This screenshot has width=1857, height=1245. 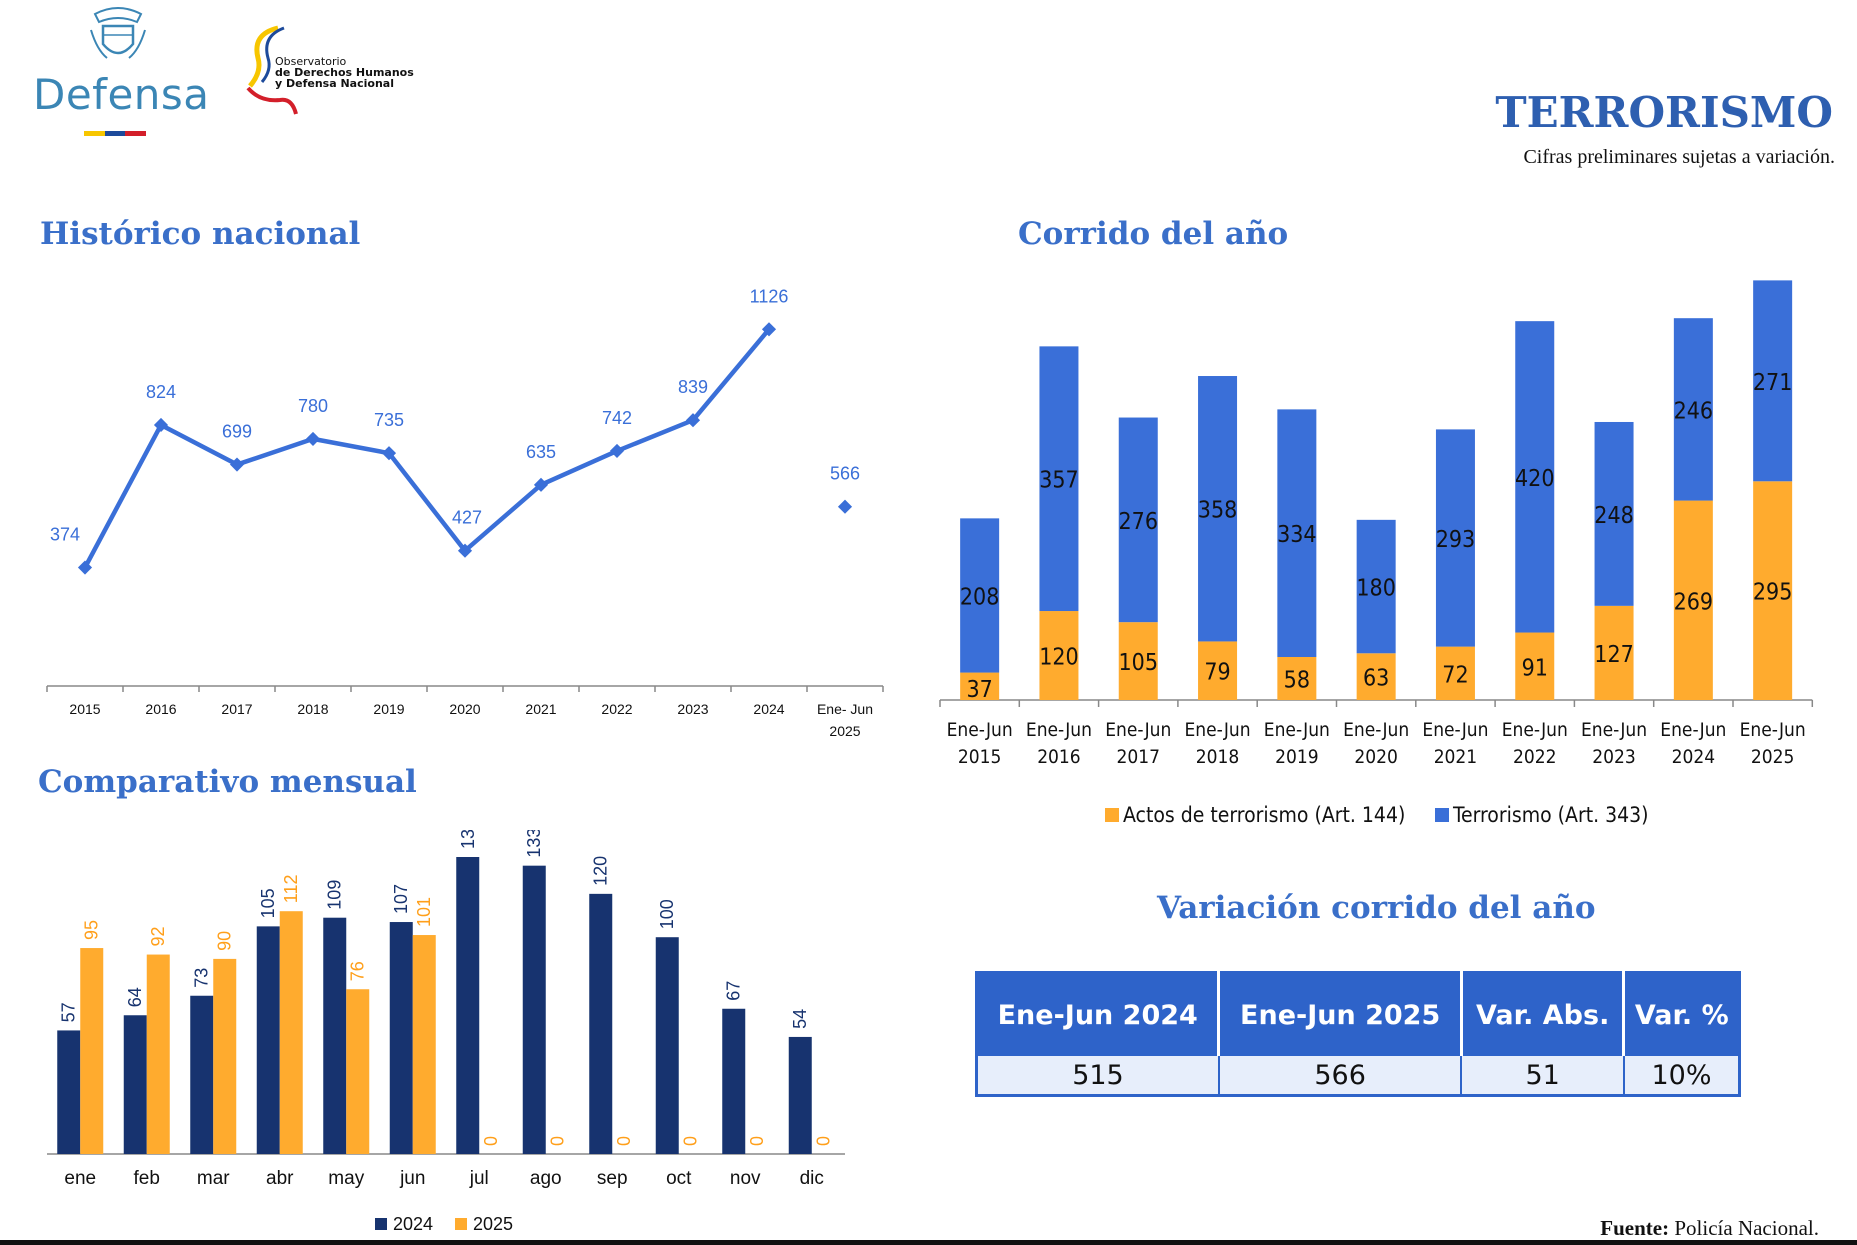 What do you see at coordinates (1543, 1076) in the screenshot?
I see `table-cell: 51` at bounding box center [1543, 1076].